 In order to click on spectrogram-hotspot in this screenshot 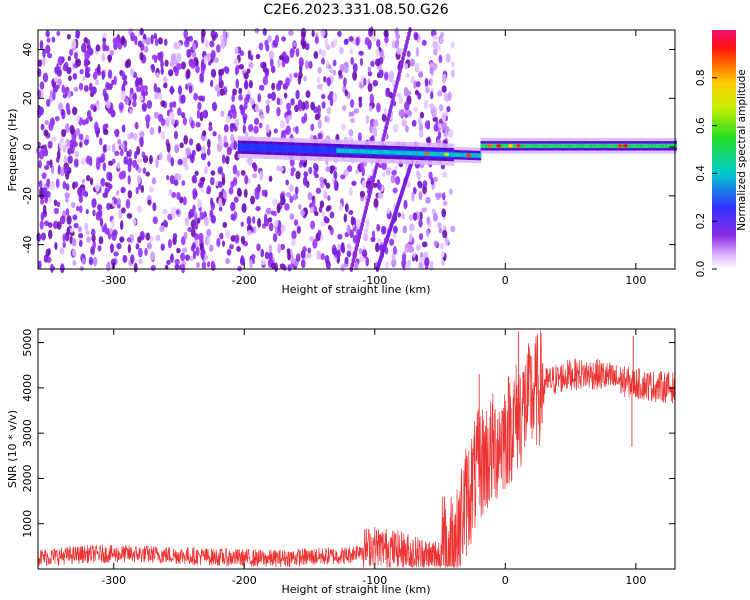, I will do `click(427, 153)`.